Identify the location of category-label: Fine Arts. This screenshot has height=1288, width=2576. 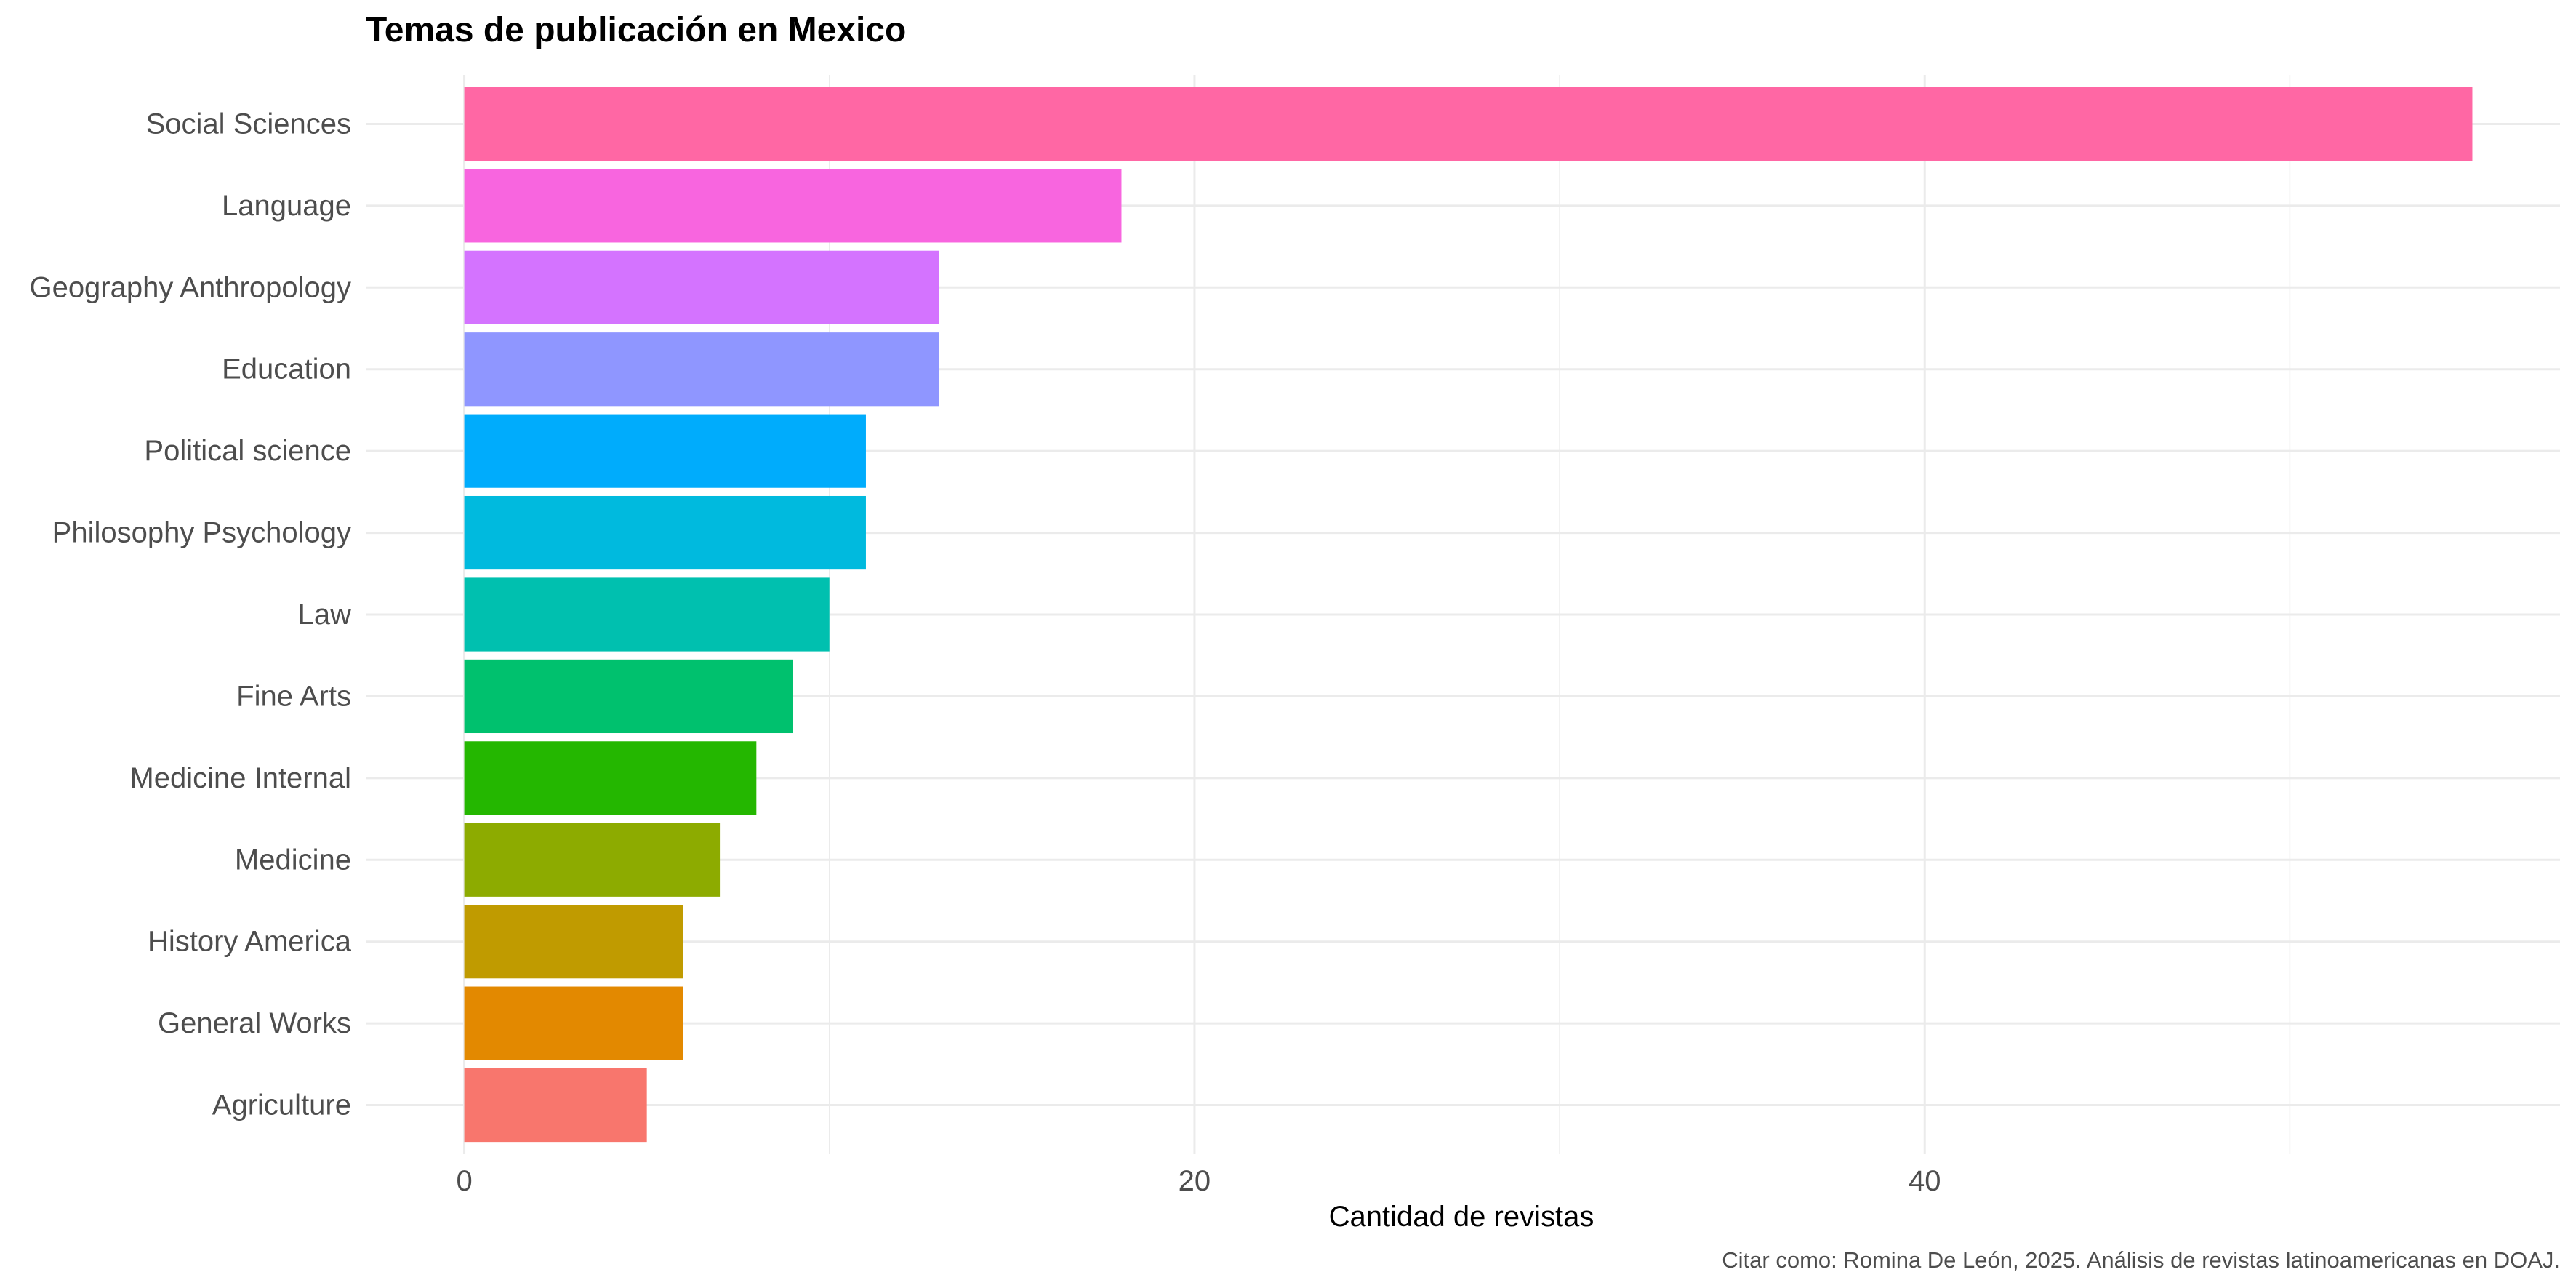
(293, 696).